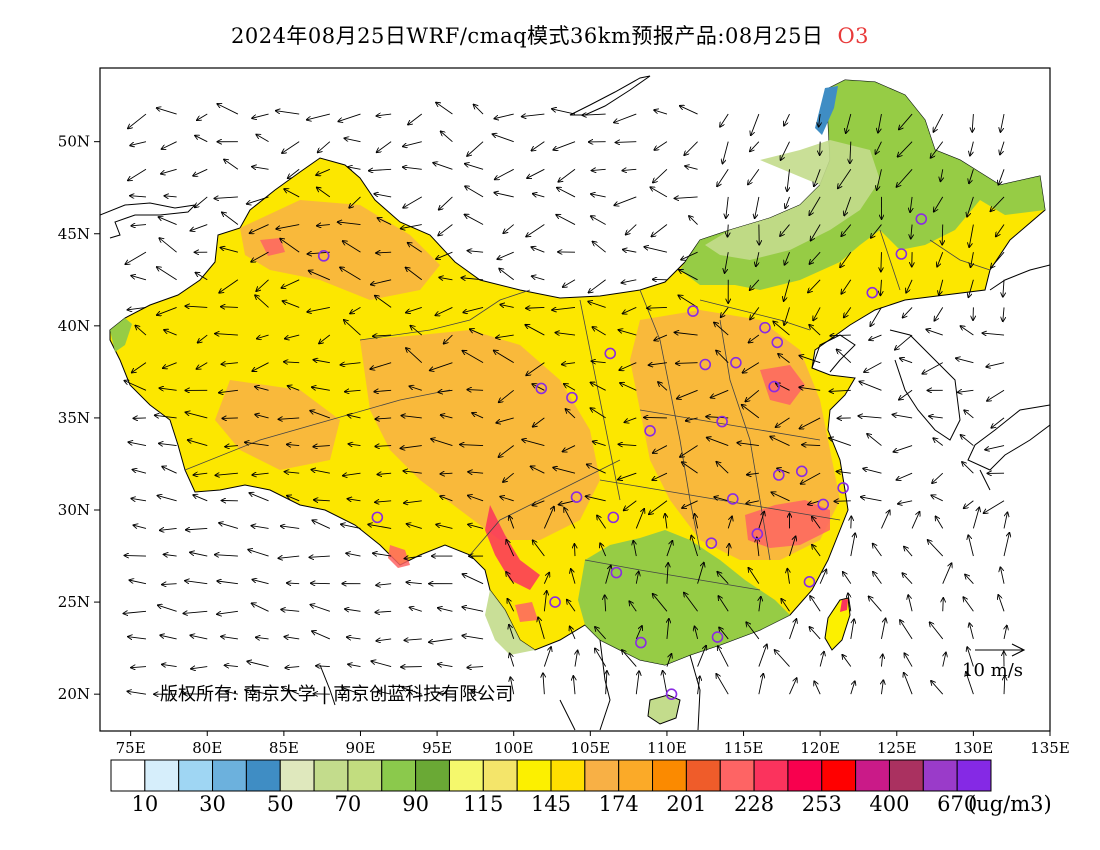 The image size is (1100, 850). Describe the element at coordinates (527, 36) in the screenshot. I see `title-text: 2024年08月25日WRF/cmaq模式36km预报产品:08月25日` at that location.